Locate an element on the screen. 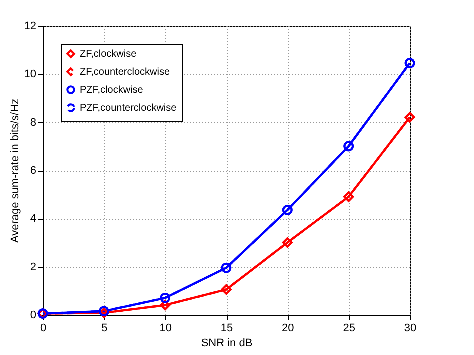 This screenshot has width=474, height=355. x-tick-label: 15 is located at coordinates (227, 328).